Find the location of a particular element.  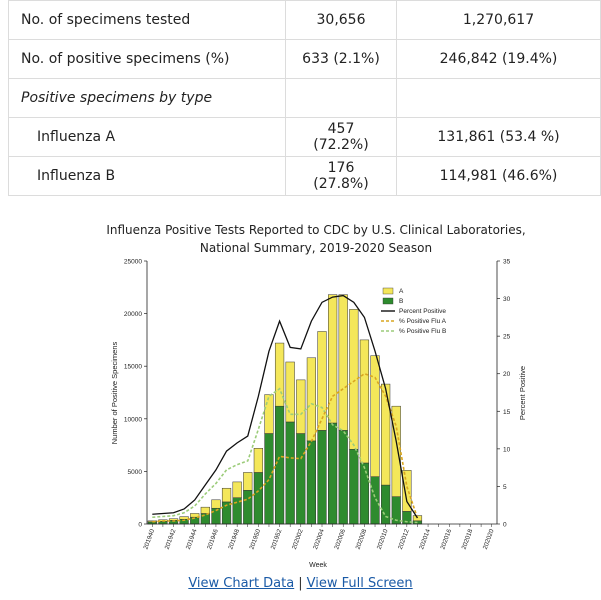

x-tick-label: 202006 is located at coordinates (340, 539).